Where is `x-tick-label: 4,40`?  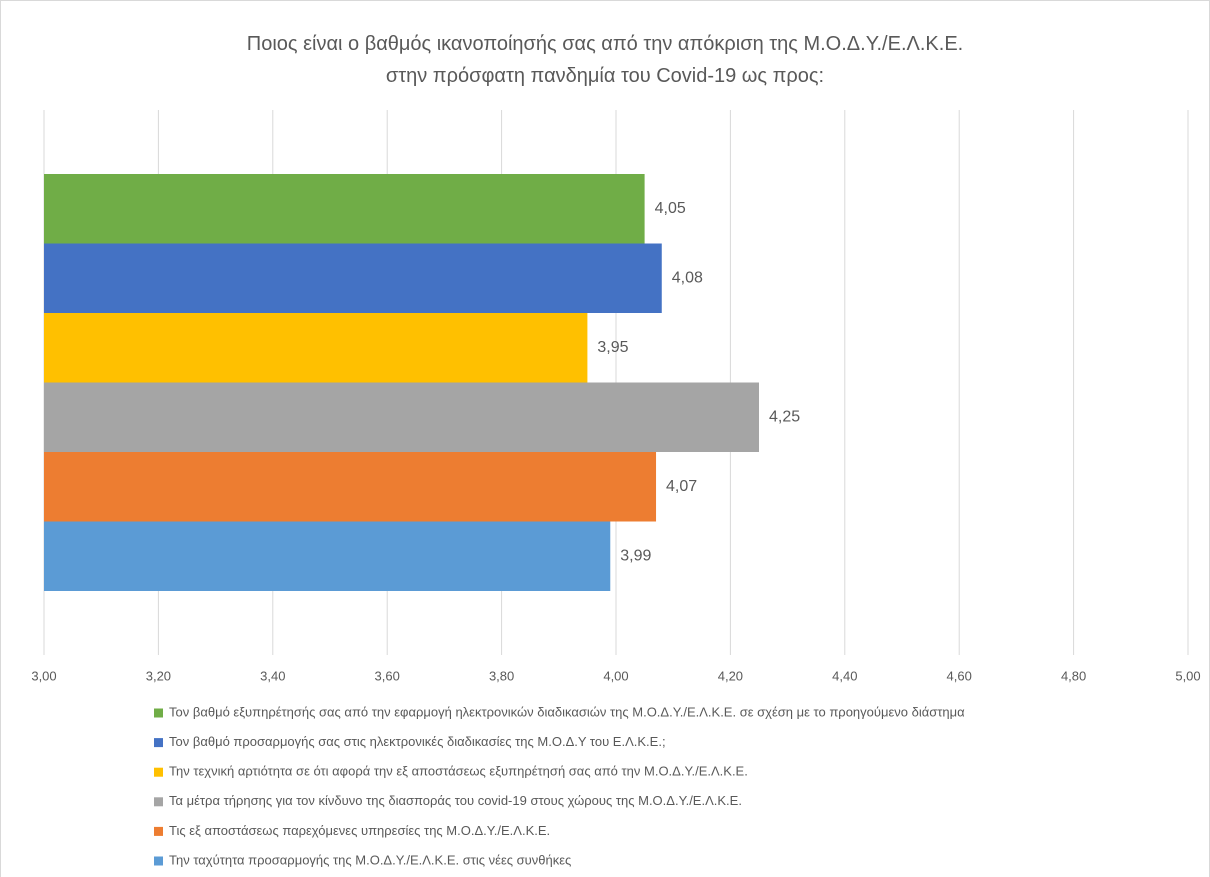
x-tick-label: 4,40 is located at coordinates (844, 675).